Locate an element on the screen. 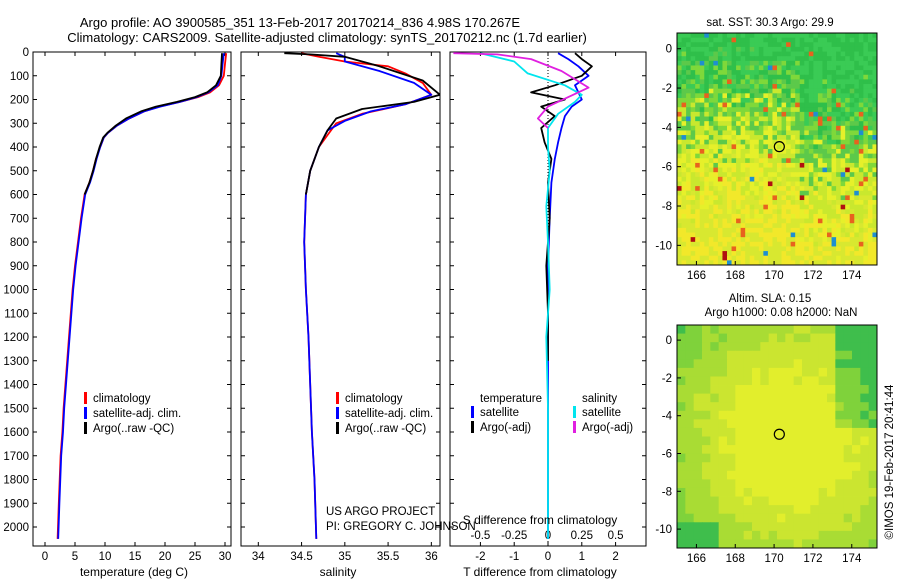 This screenshot has height=580, width=900. y-tick-label: 1500 is located at coordinates (16, 409).